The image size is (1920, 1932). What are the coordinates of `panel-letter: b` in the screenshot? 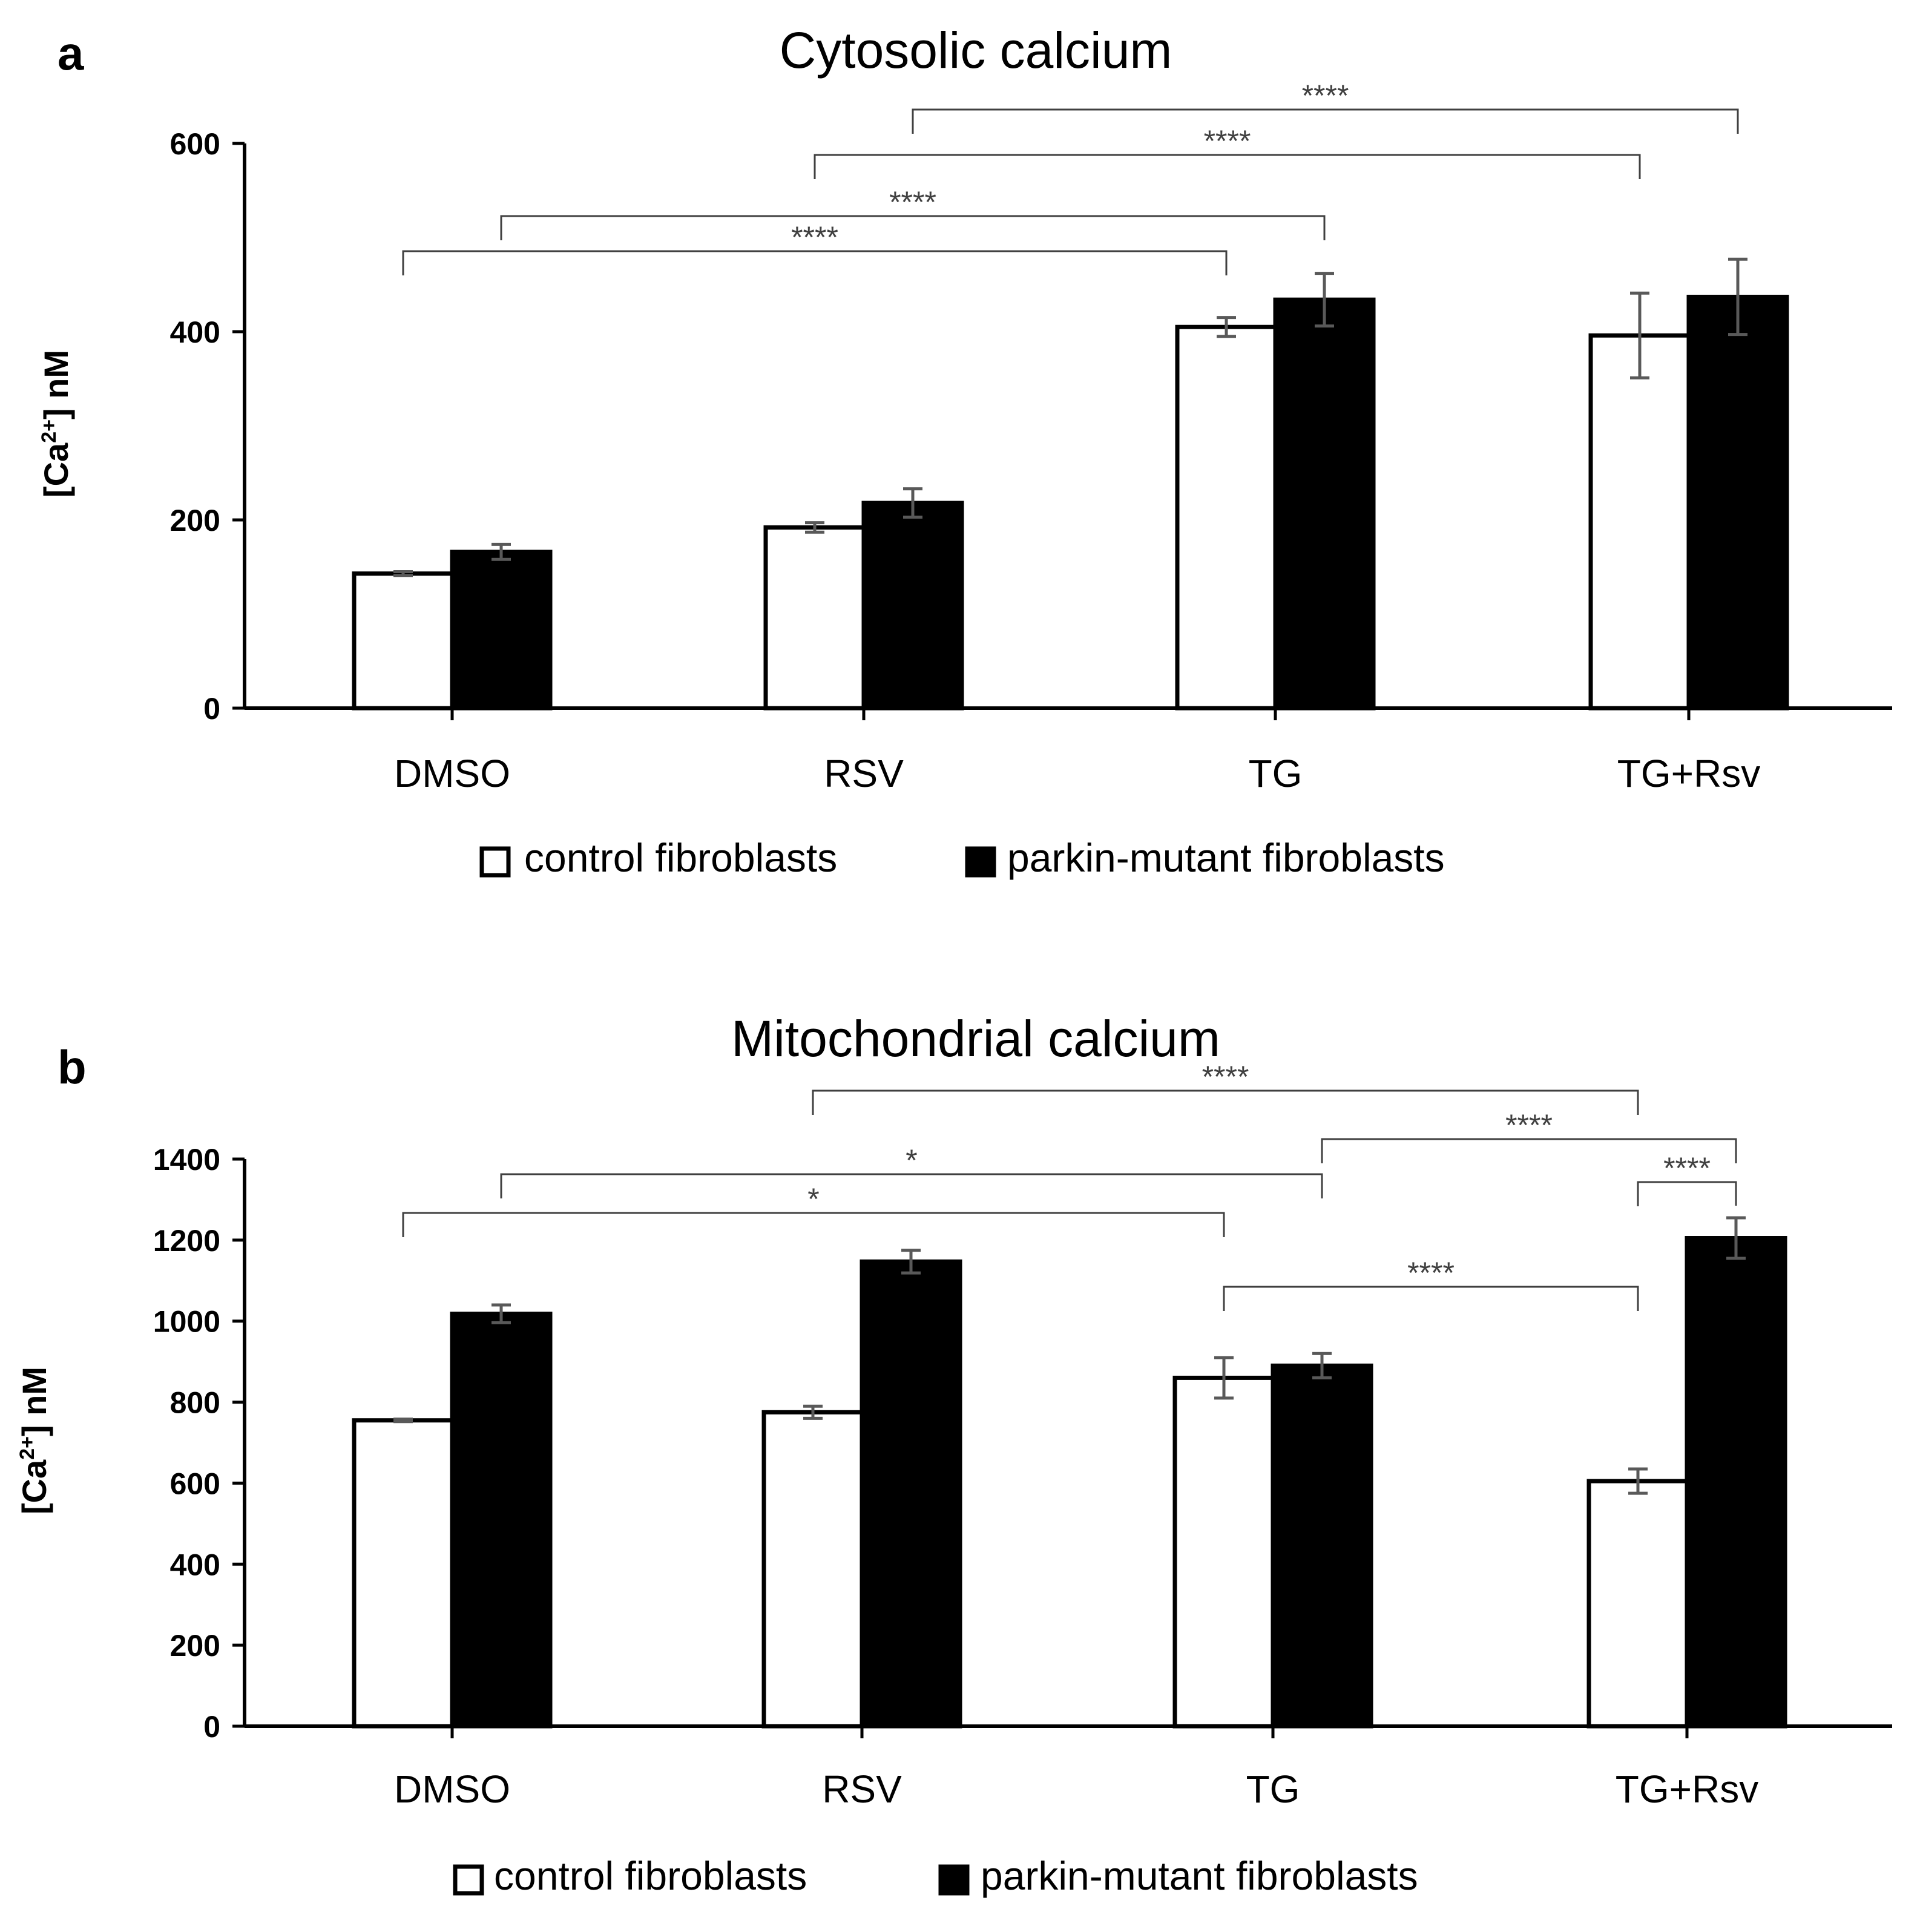 It's located at (72, 1067).